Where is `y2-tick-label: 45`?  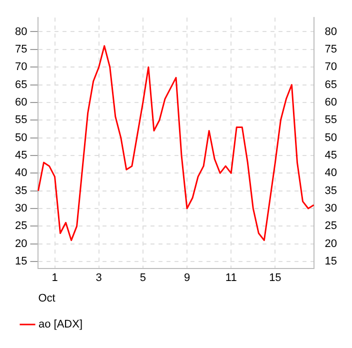
y2-tick-label: 45 is located at coordinates (331, 156).